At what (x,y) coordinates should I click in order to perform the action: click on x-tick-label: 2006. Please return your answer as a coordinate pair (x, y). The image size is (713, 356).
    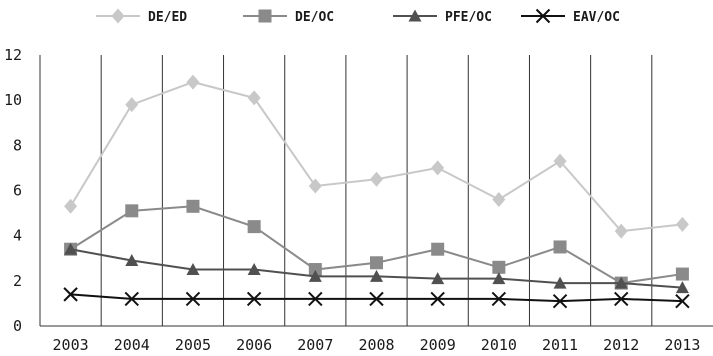
    Looking at the image, I should click on (254, 345).